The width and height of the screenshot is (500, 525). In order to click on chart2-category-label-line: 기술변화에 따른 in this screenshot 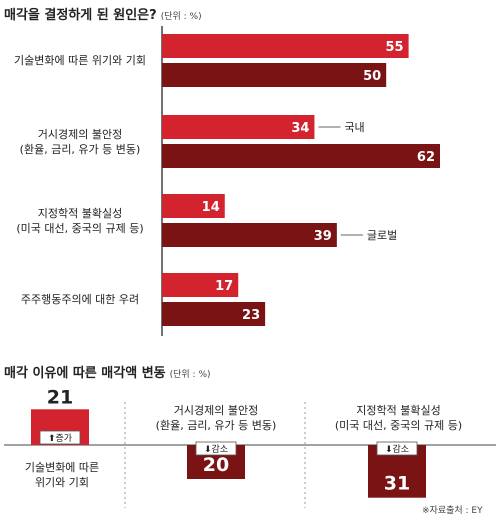, I will do `click(62, 467)`.